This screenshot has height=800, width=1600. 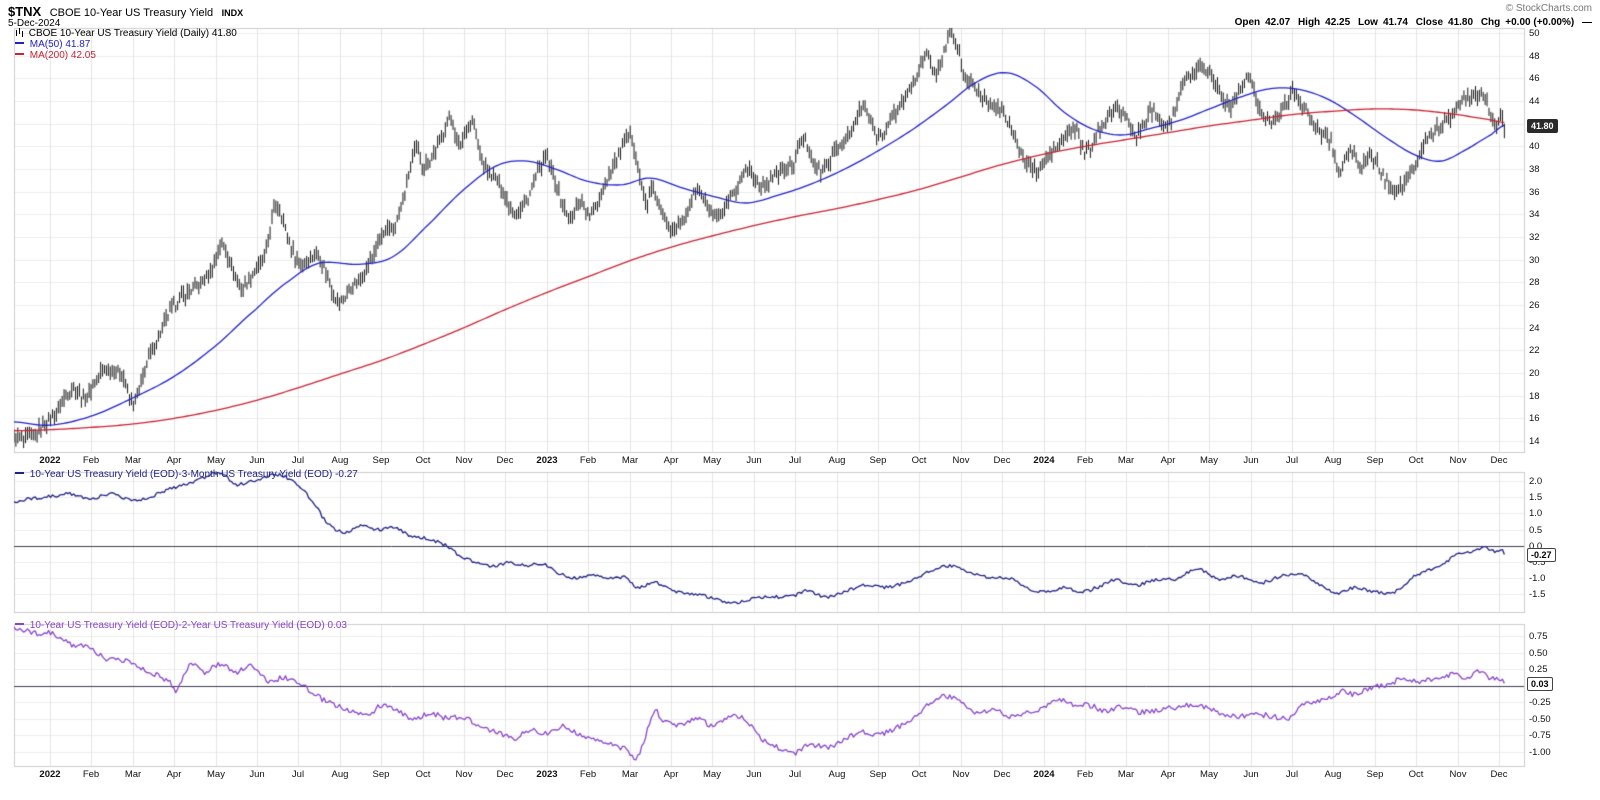 What do you see at coordinates (1534, 328) in the screenshot?
I see `y-tick-label: 24` at bounding box center [1534, 328].